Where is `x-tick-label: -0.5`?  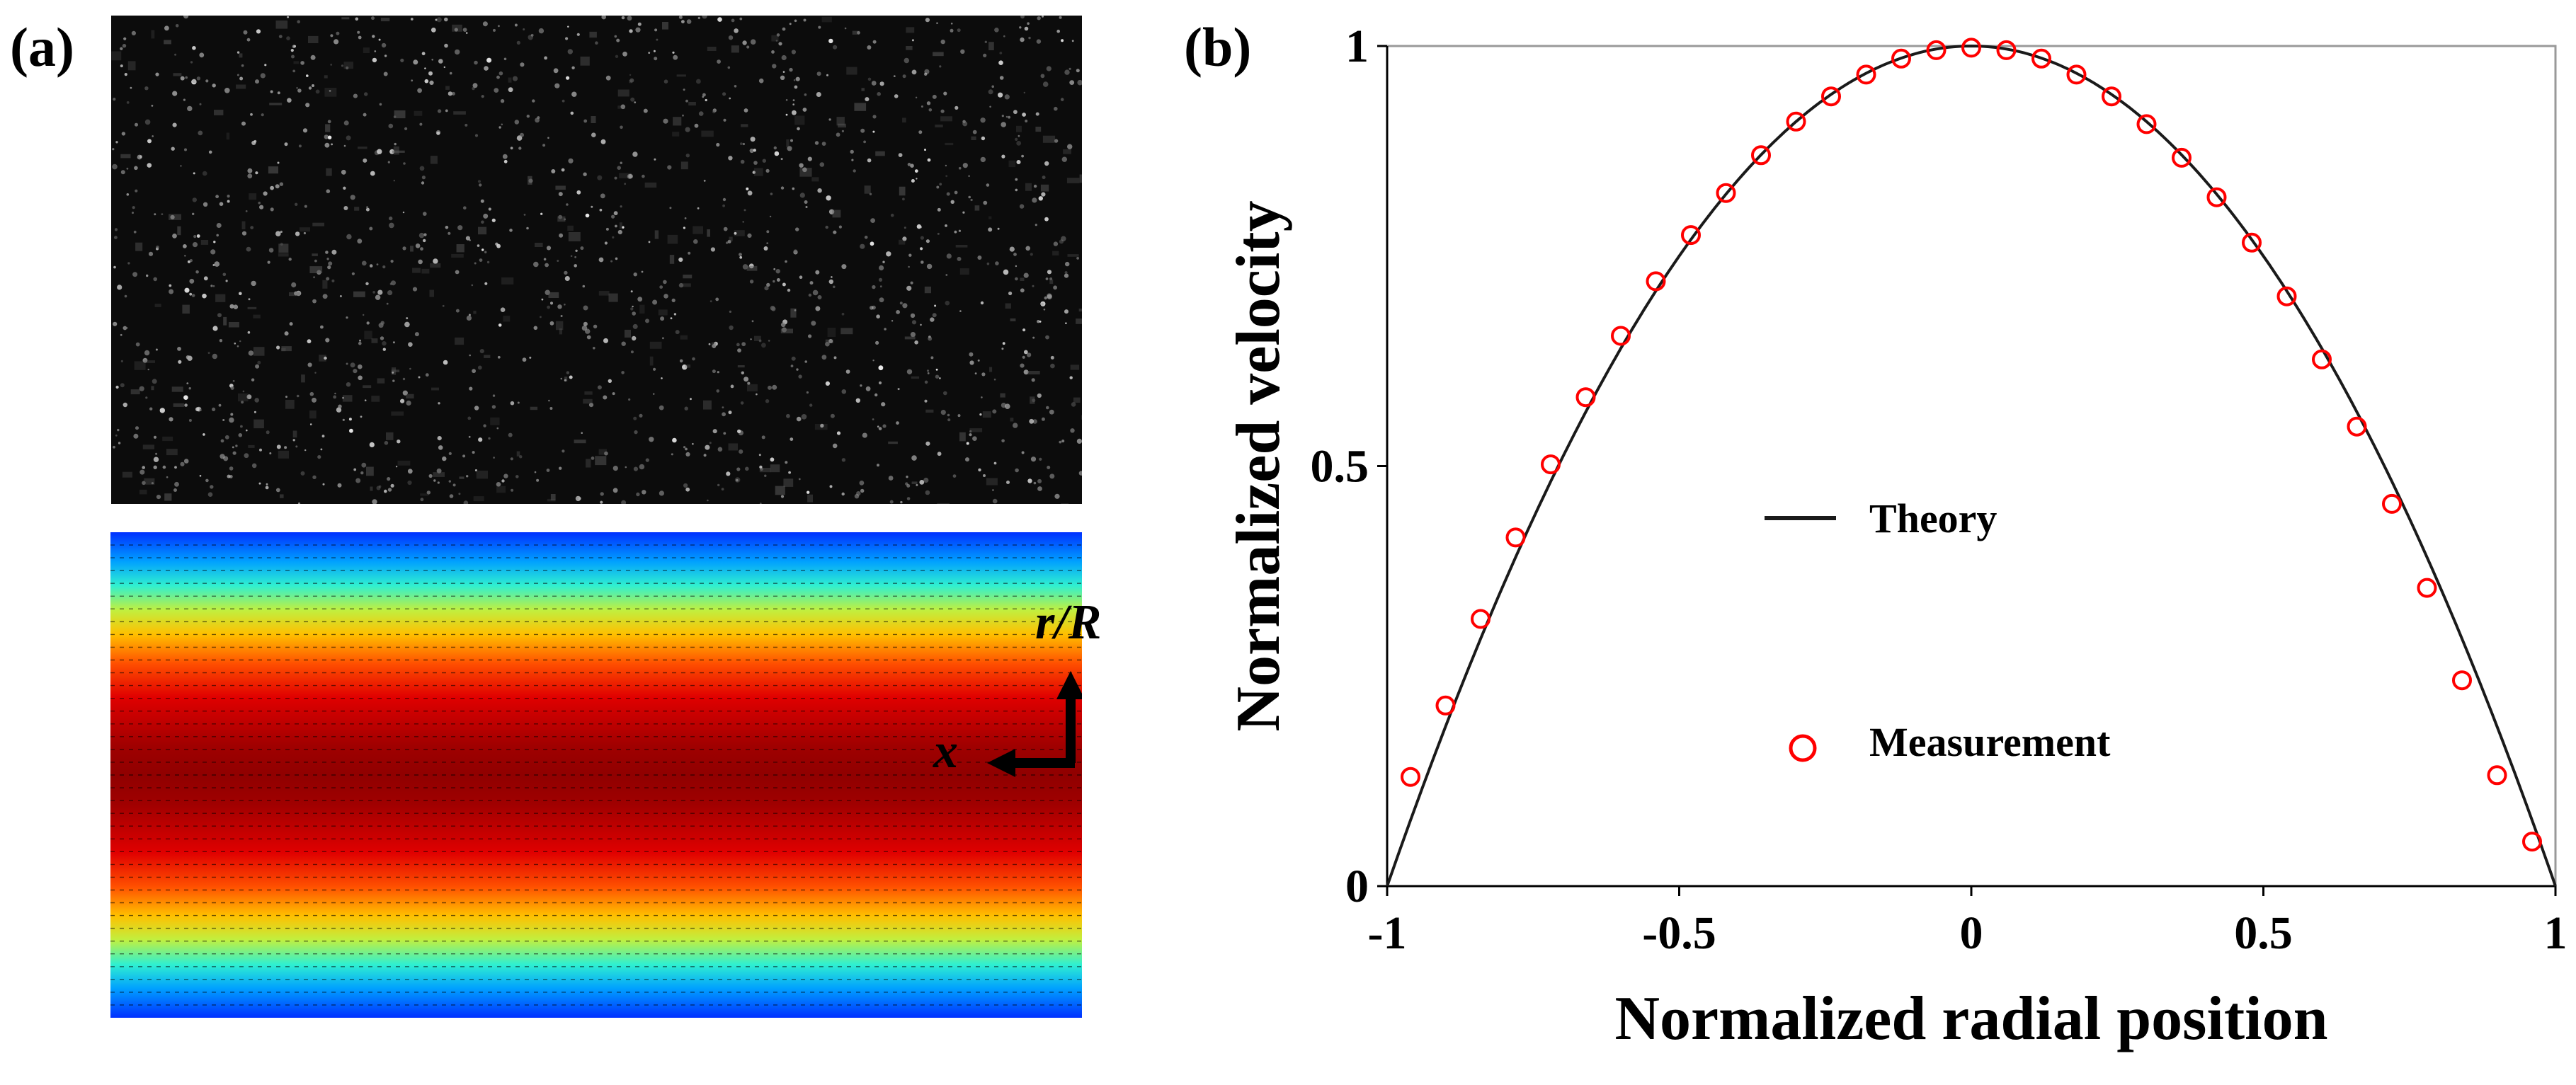
x-tick-label: -0.5 is located at coordinates (1679, 933).